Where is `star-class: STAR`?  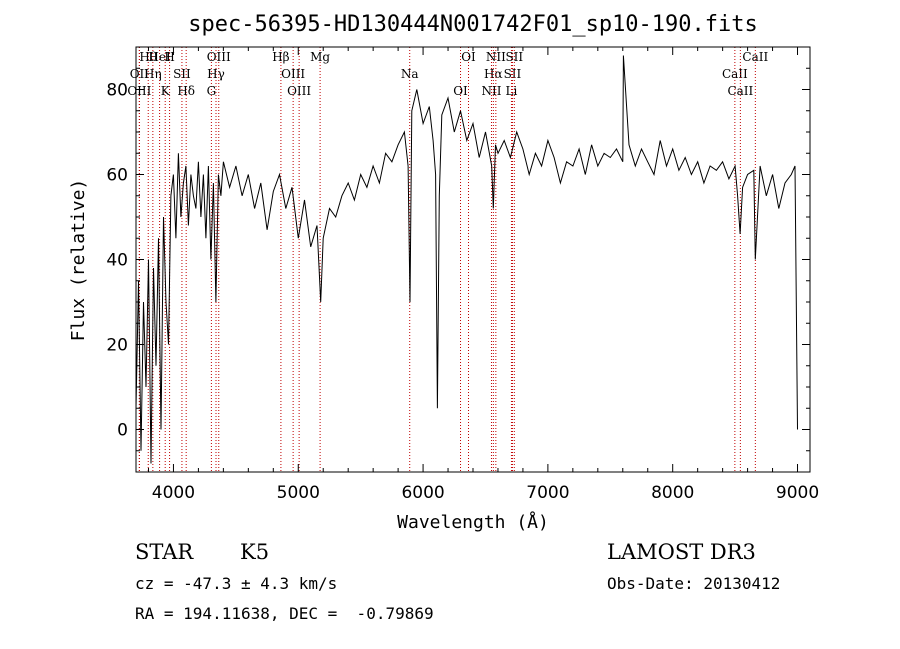 star-class: STAR is located at coordinates (164, 552).